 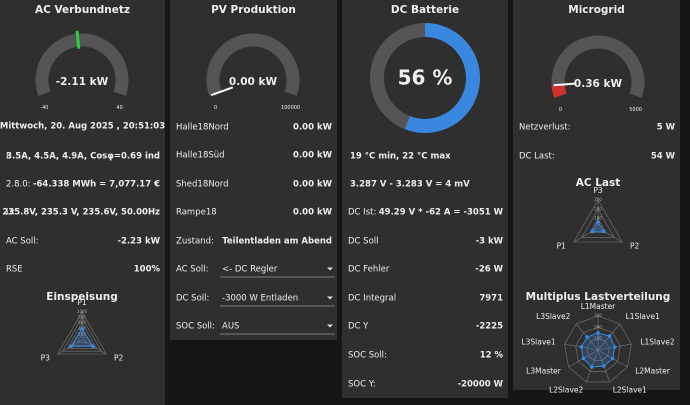 I want to click on radar-axis-label: L1Slave1, so click(x=643, y=316).